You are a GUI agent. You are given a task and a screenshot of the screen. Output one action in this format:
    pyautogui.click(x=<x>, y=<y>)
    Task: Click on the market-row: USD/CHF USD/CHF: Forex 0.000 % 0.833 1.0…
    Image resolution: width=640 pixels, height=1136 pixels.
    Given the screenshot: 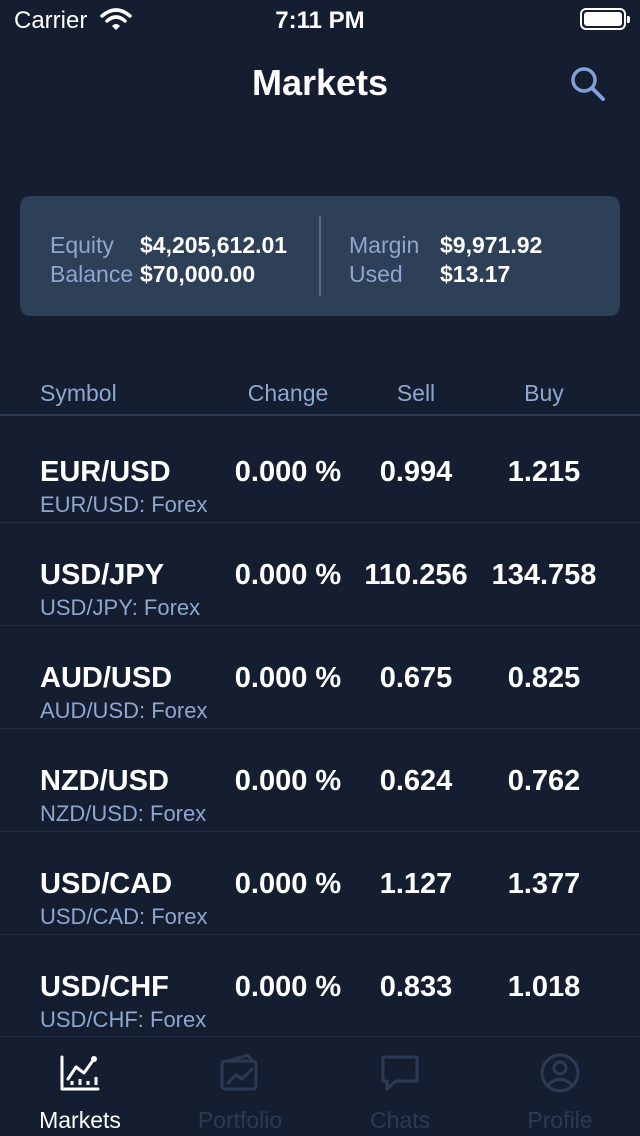 What is the action you would take?
    pyautogui.click(x=320, y=986)
    